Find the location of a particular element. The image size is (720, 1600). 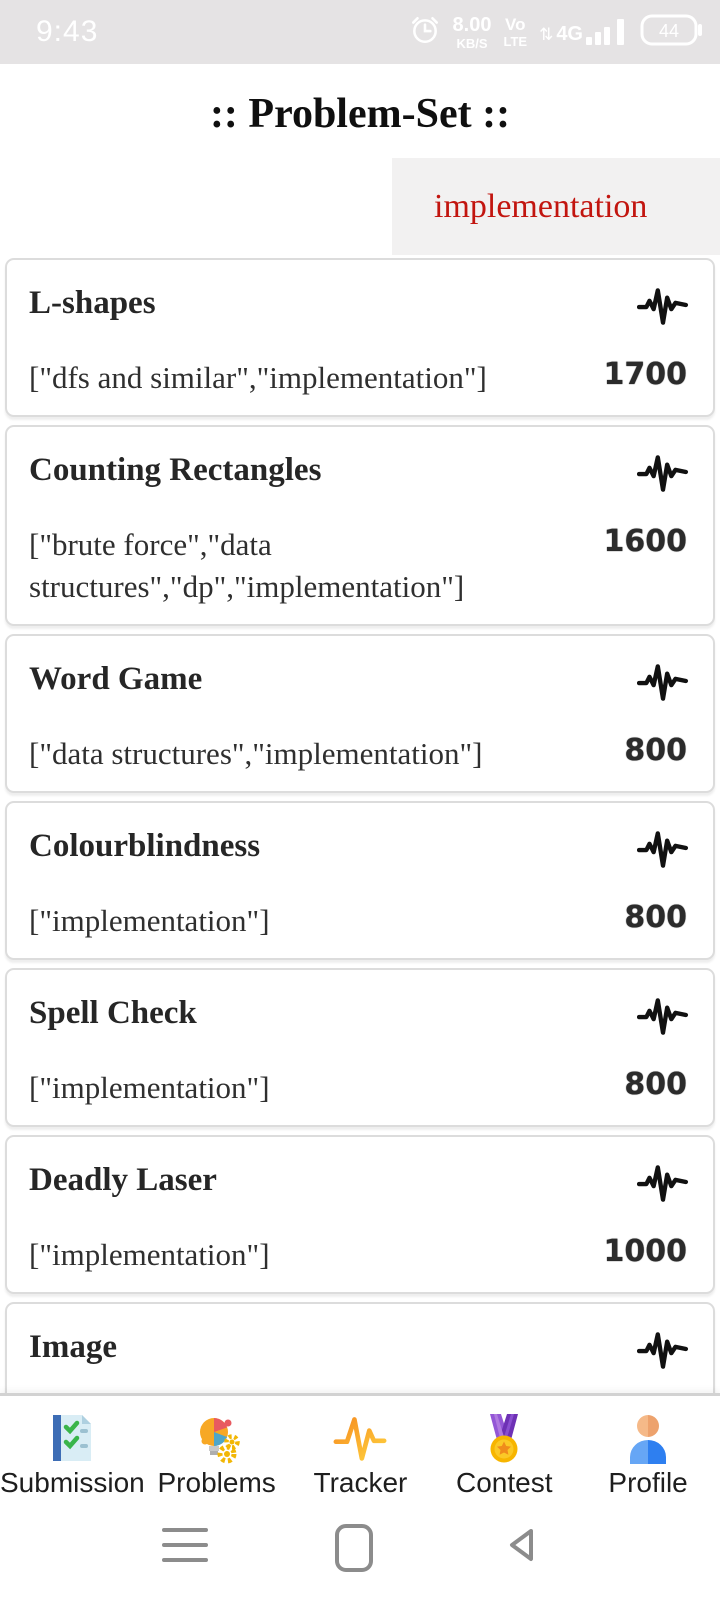

problem-title: L-shapes is located at coordinates (92, 303).